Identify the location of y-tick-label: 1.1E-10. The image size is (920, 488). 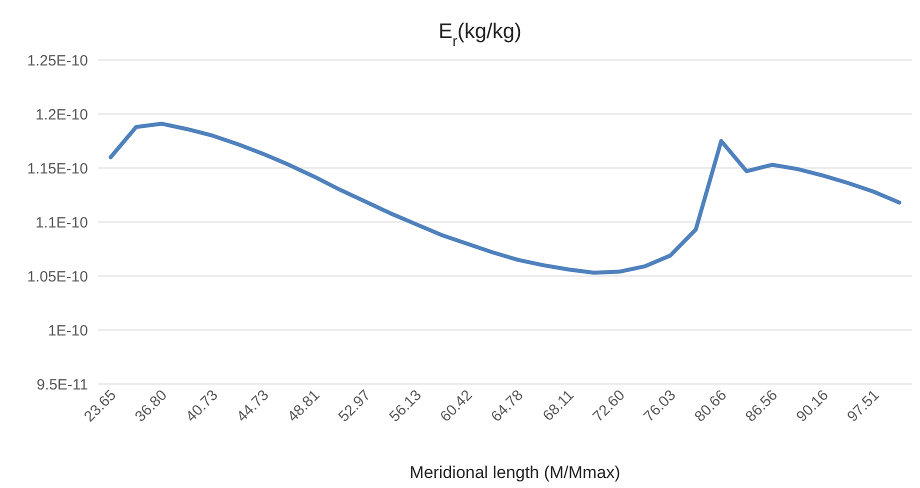
(61, 223).